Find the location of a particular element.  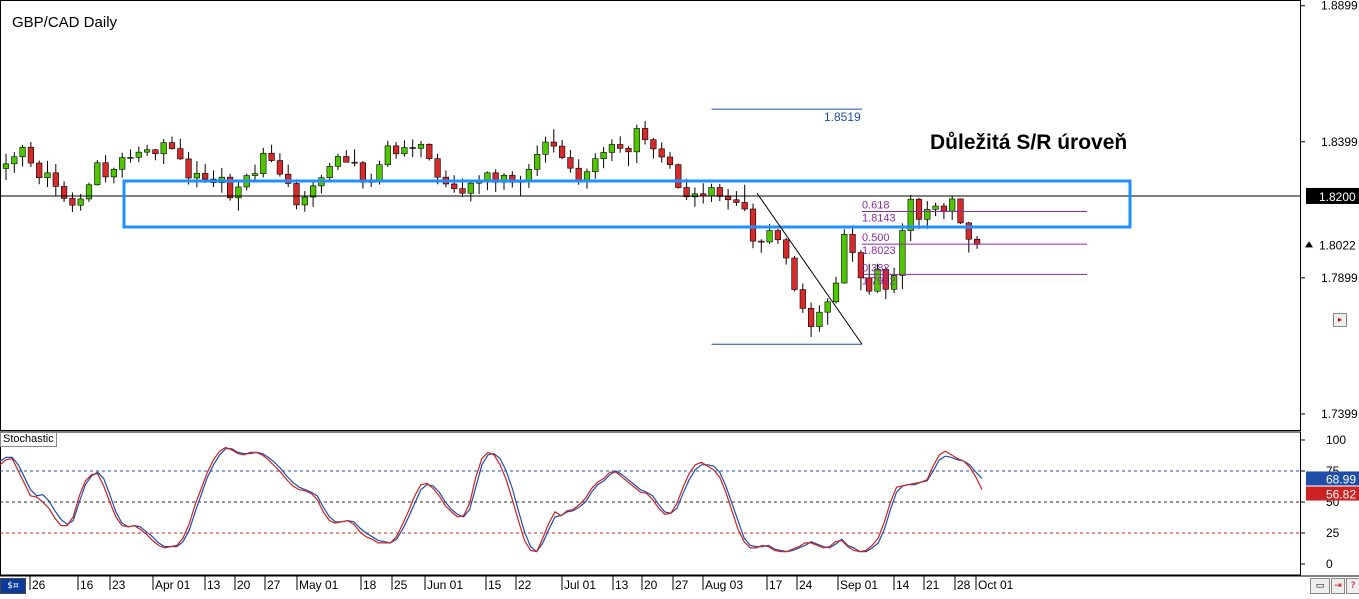

help-icon: ? is located at coordinates (1352, 586).